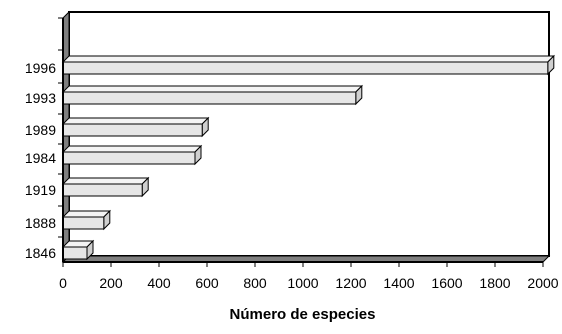  I want to click on x-tick-label-1200: 1200, so click(350, 283).